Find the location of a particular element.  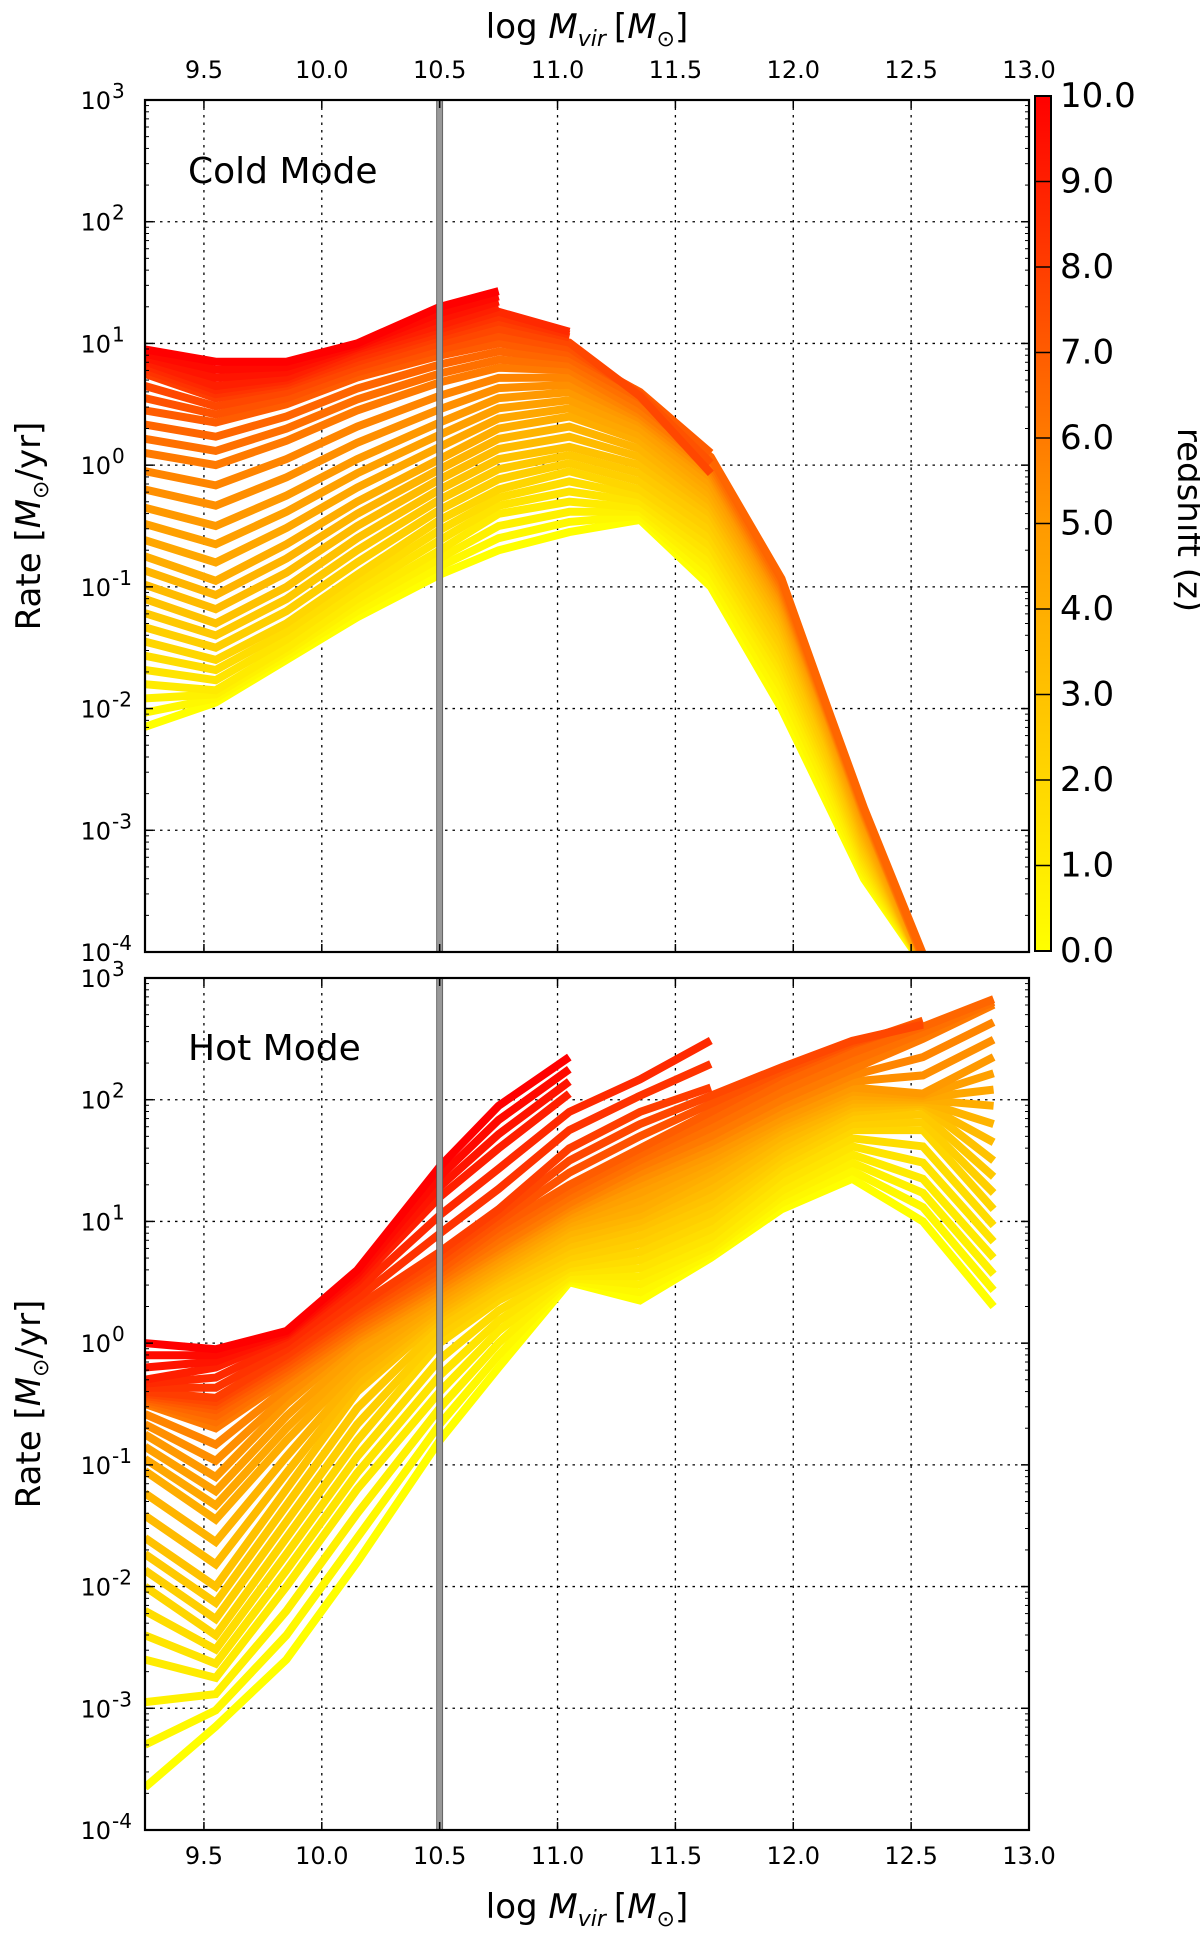

bottom-x-title-unit-subscript: ⊙ is located at coordinates (666, 1919).